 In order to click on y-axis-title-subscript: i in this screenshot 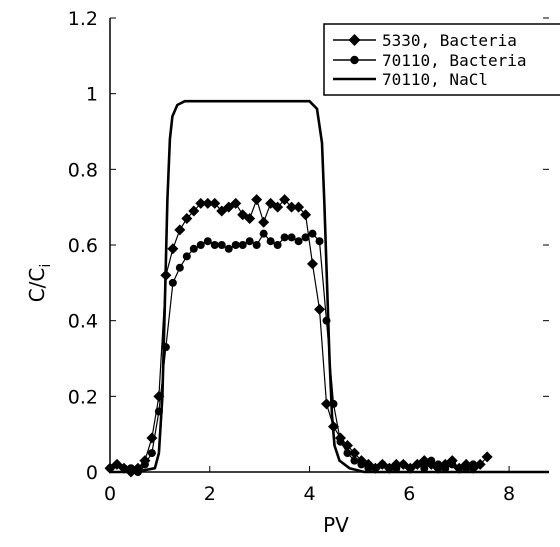, I will do `click(46, 266)`.